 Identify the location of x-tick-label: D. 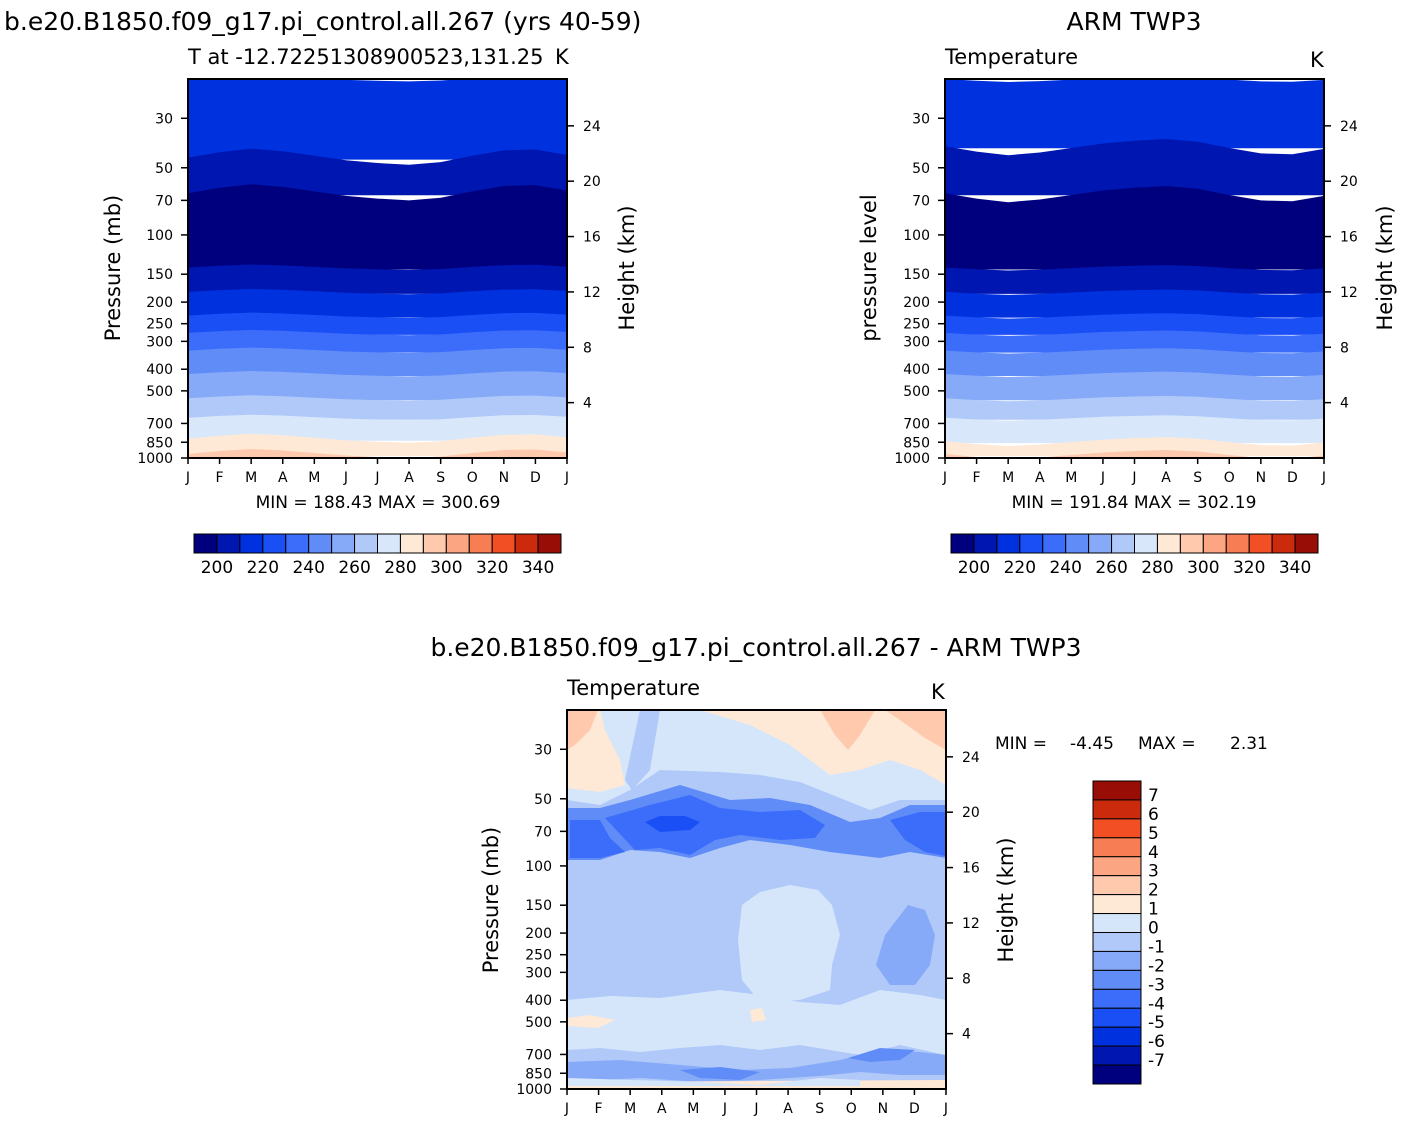
(1292, 478).